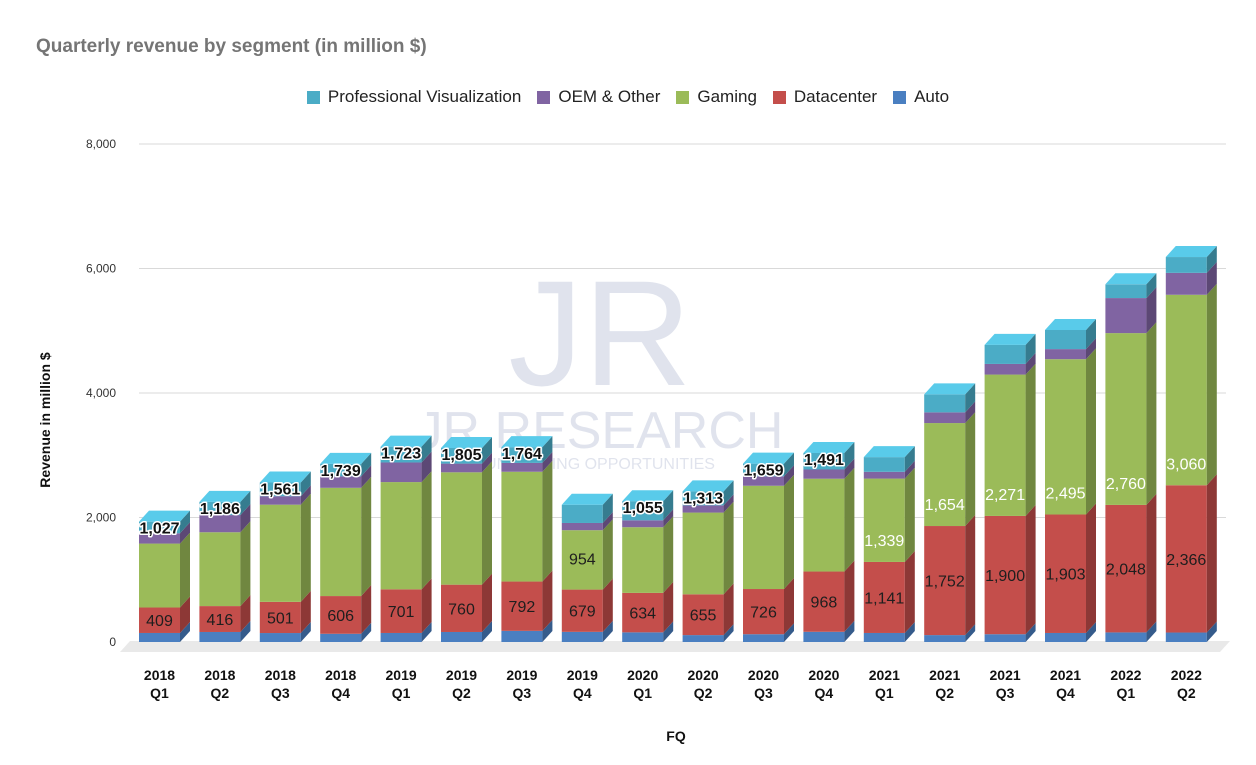 The image size is (1256, 765). What do you see at coordinates (1186, 560) in the screenshot?
I see `data-label-datacenter: 2,366` at bounding box center [1186, 560].